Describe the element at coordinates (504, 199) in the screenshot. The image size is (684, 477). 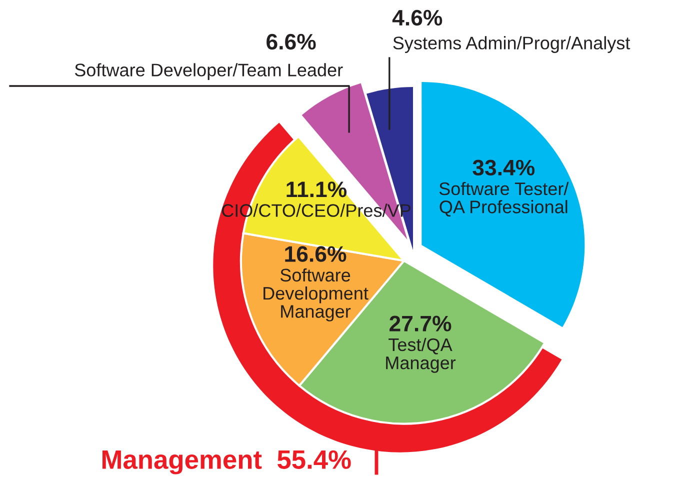
I see `slice-label: Software Tester/ QA Professional` at that location.